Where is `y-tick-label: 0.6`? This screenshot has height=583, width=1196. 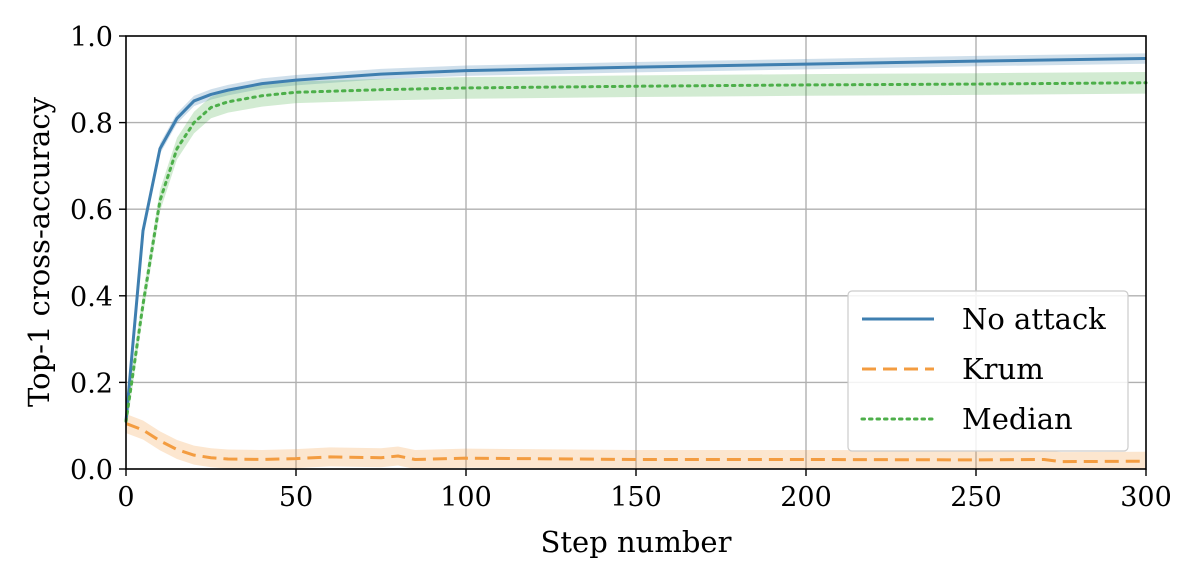 y-tick-label: 0.6 is located at coordinates (91, 210).